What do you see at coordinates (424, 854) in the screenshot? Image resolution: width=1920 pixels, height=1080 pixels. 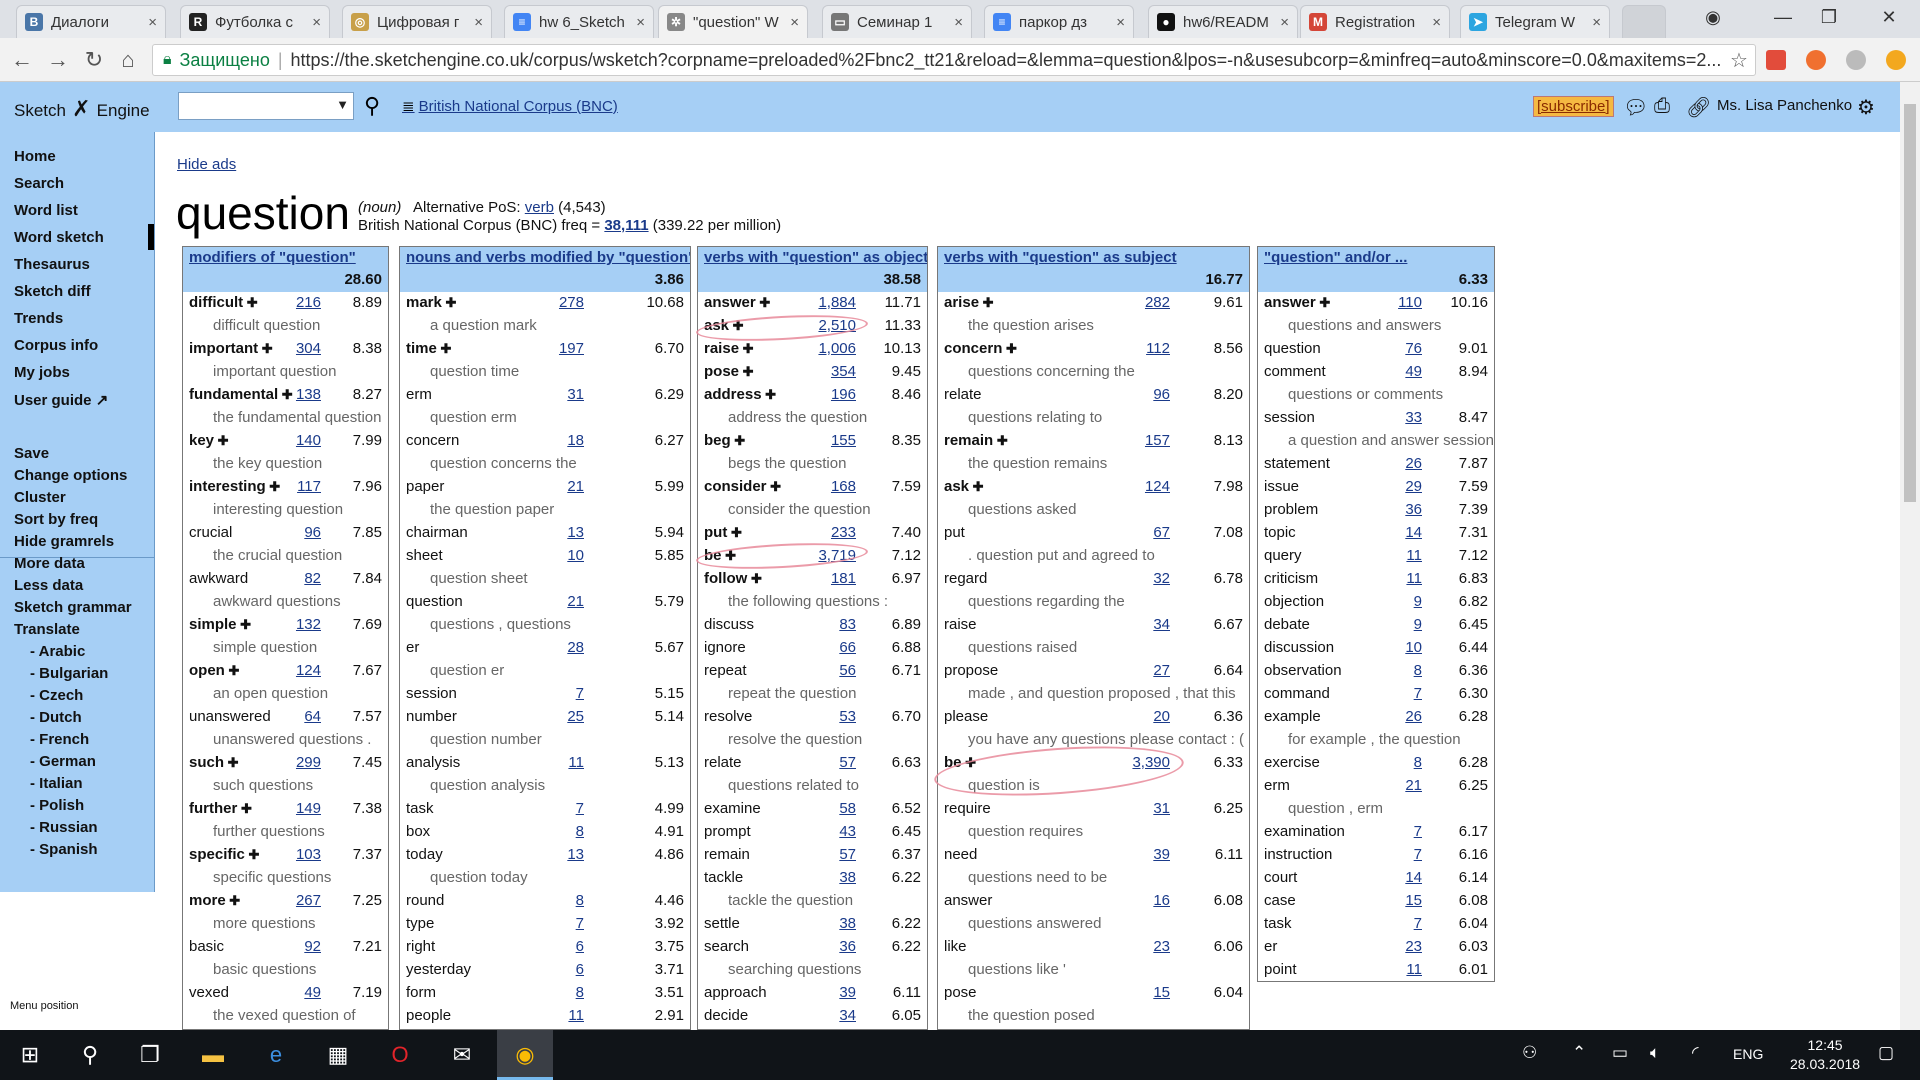 I see `collocate-word: today` at bounding box center [424, 854].